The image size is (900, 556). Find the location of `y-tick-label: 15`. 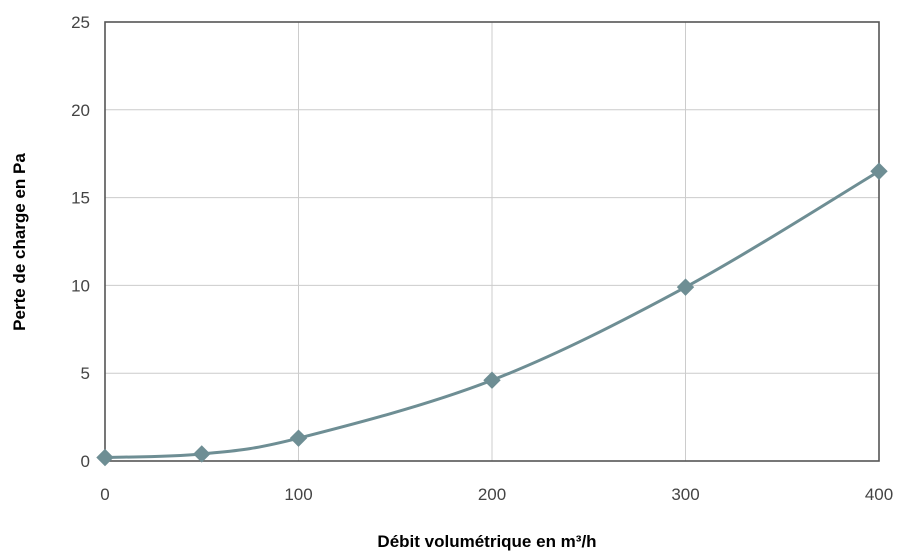

y-tick-label: 15 is located at coordinates (80, 198).